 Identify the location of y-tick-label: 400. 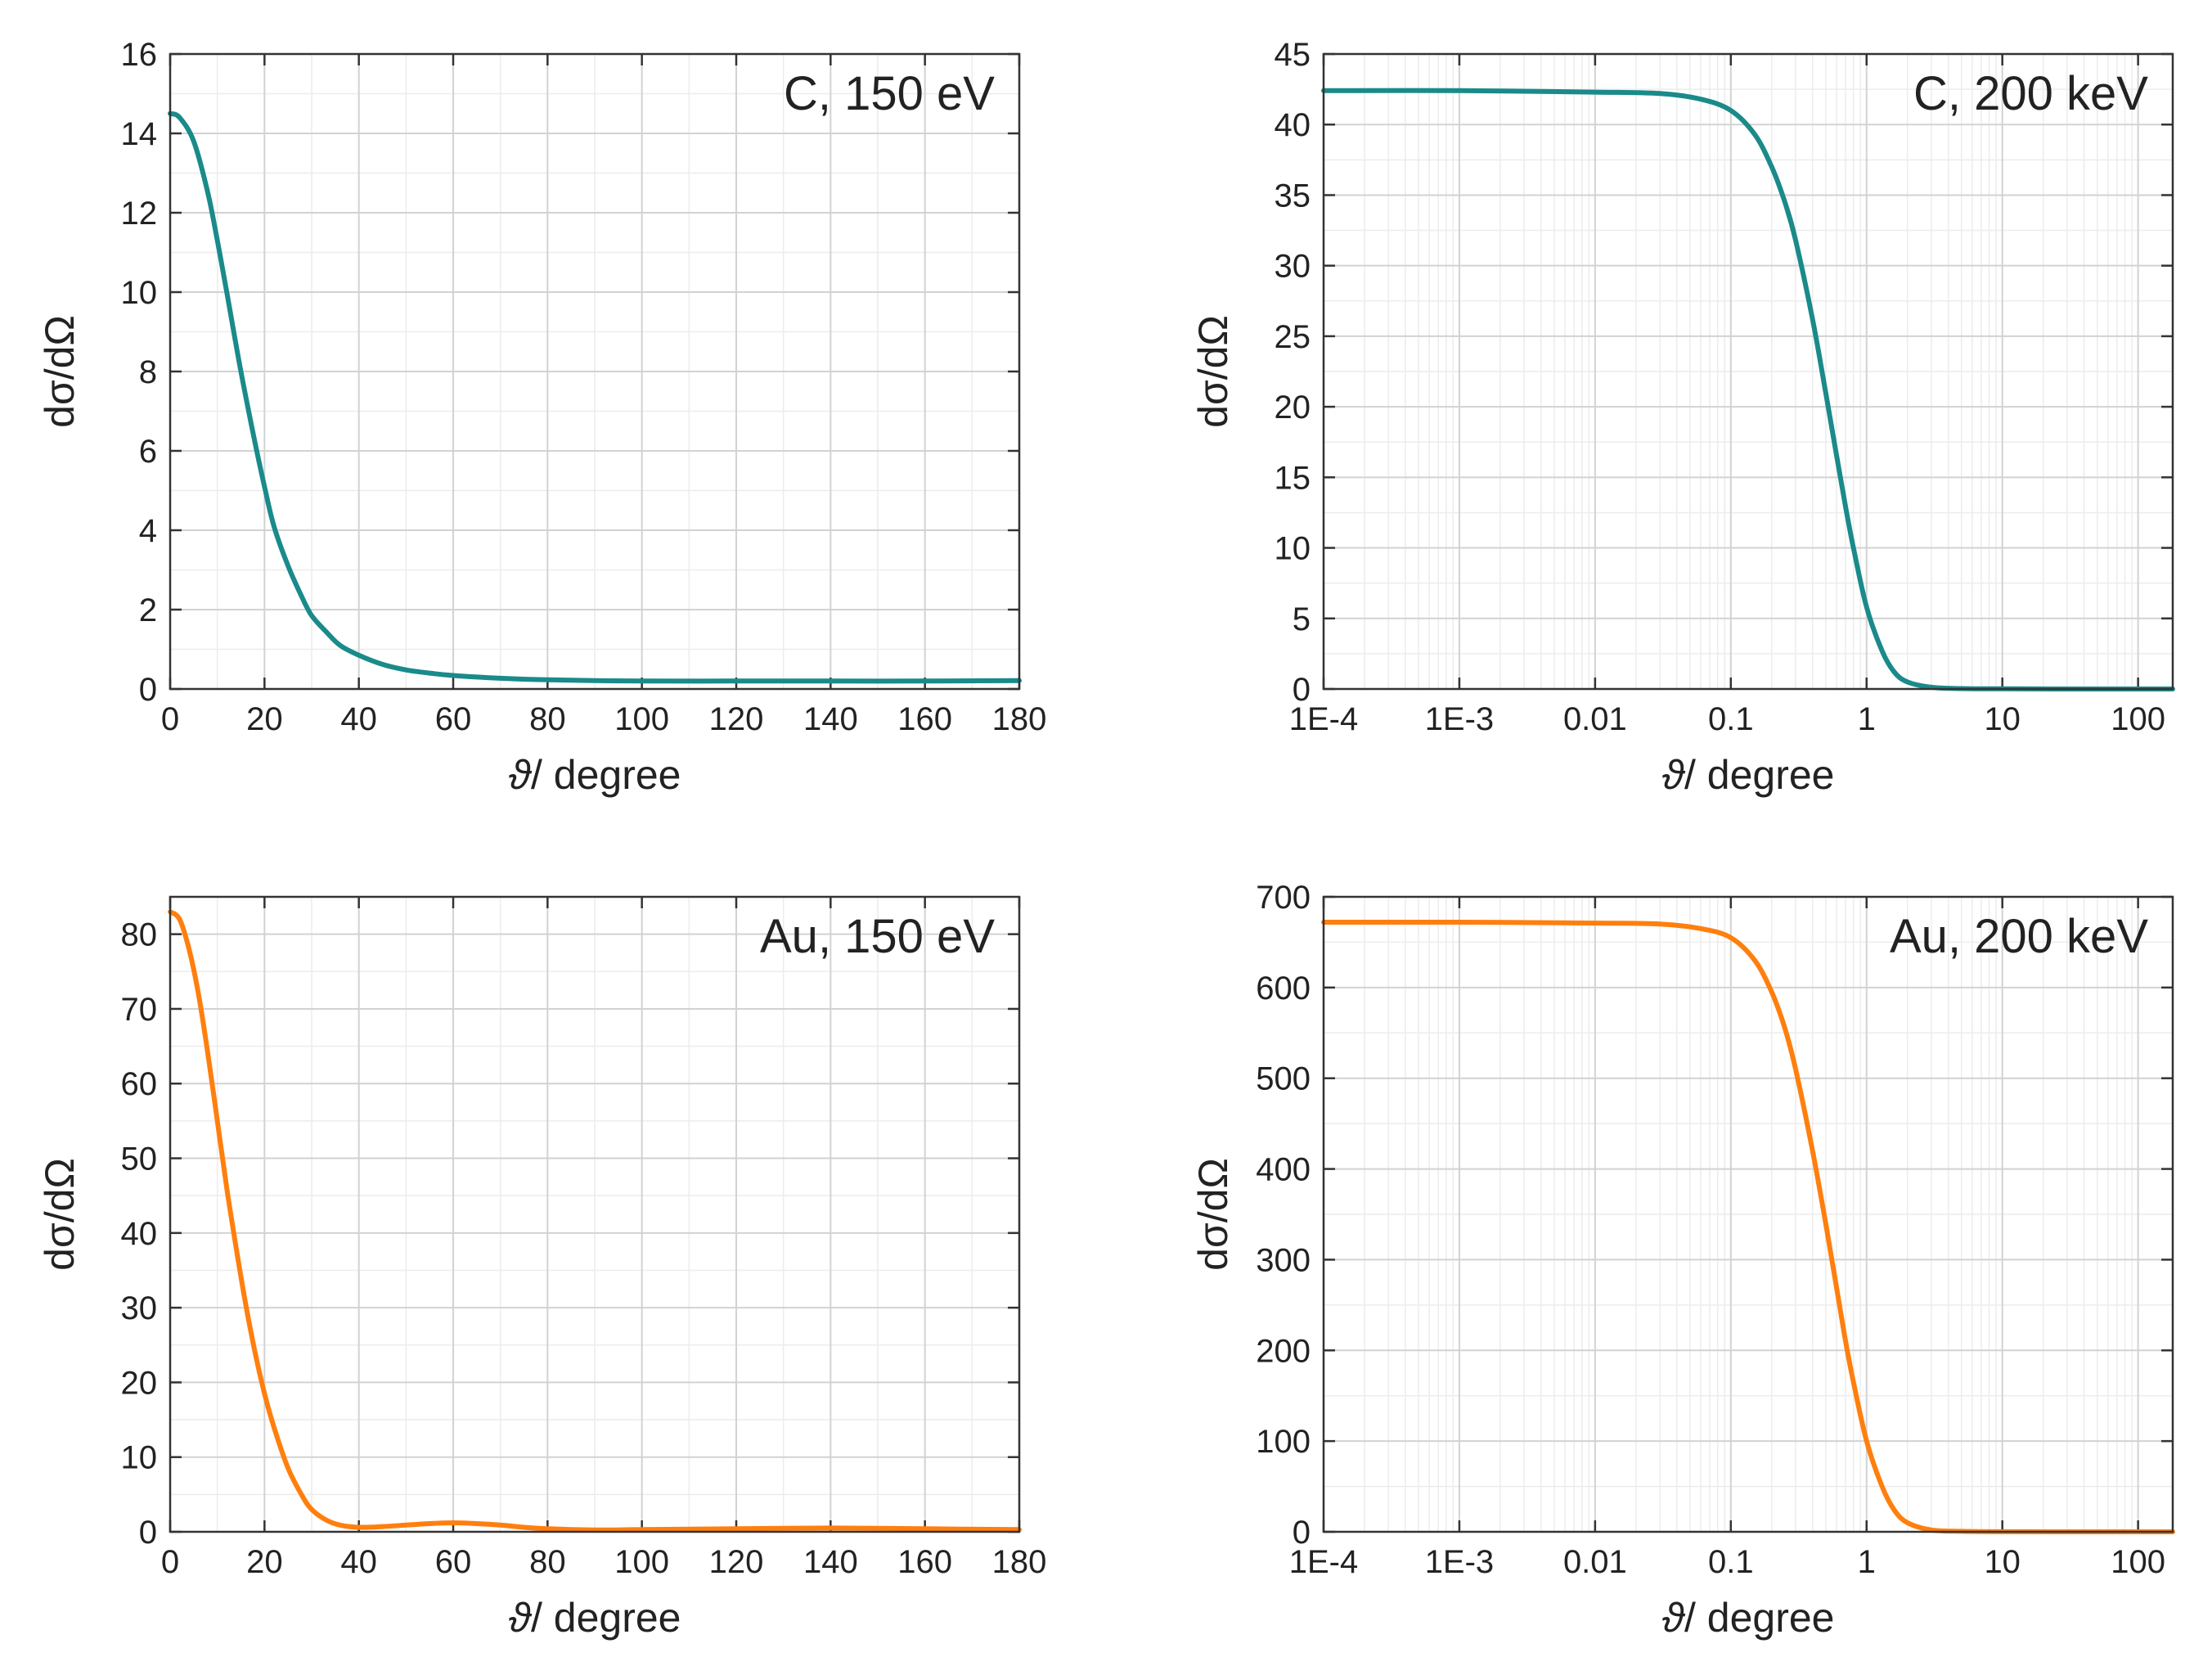
(1283, 1170).